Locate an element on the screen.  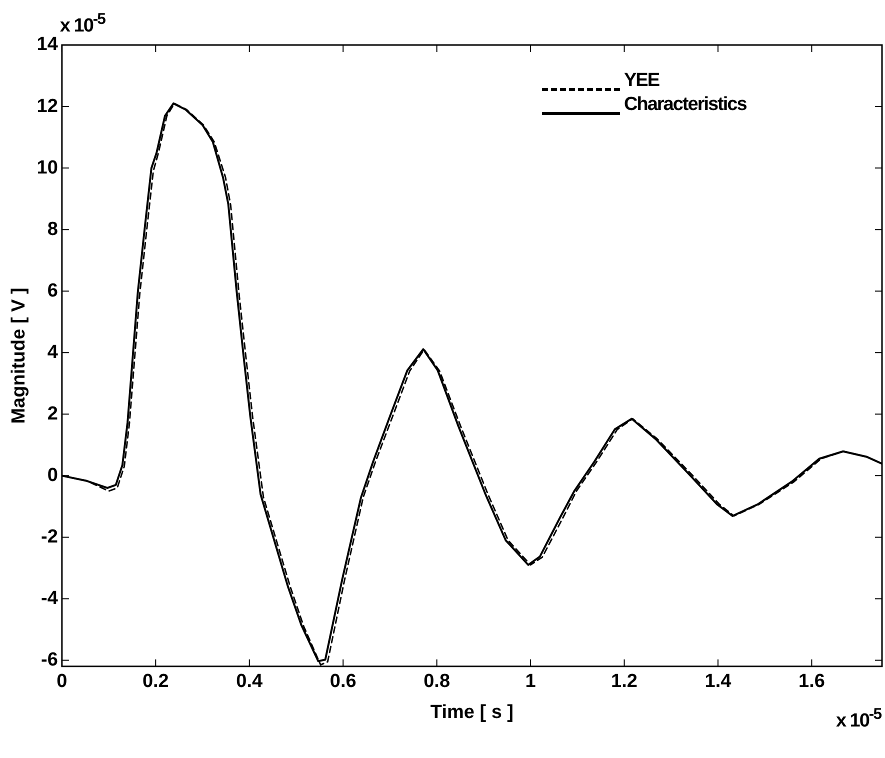
x-tick-label: 1.4 is located at coordinates (718, 681).